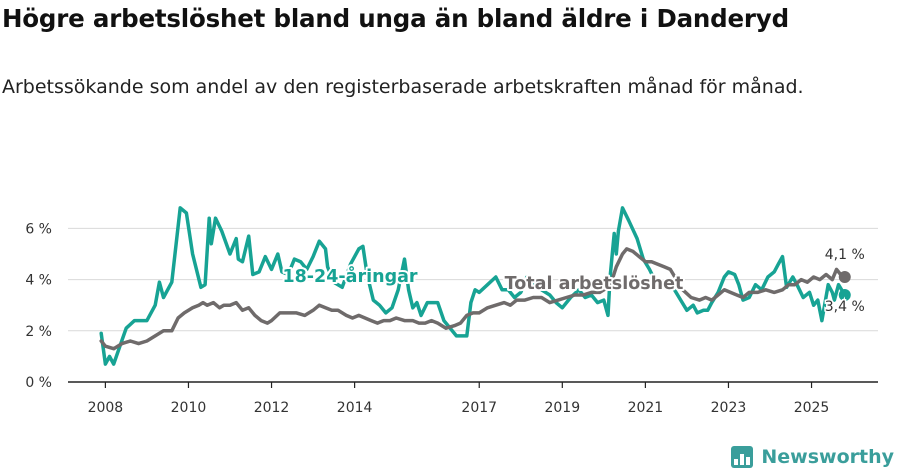  I want to click on y-tick-label: 0 %, so click(38, 383).